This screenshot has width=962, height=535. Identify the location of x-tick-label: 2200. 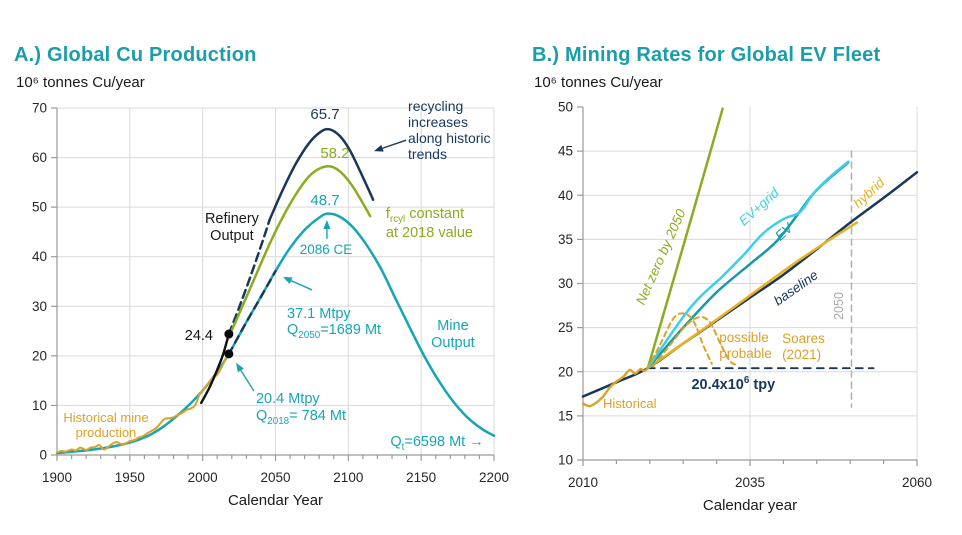
(494, 477).